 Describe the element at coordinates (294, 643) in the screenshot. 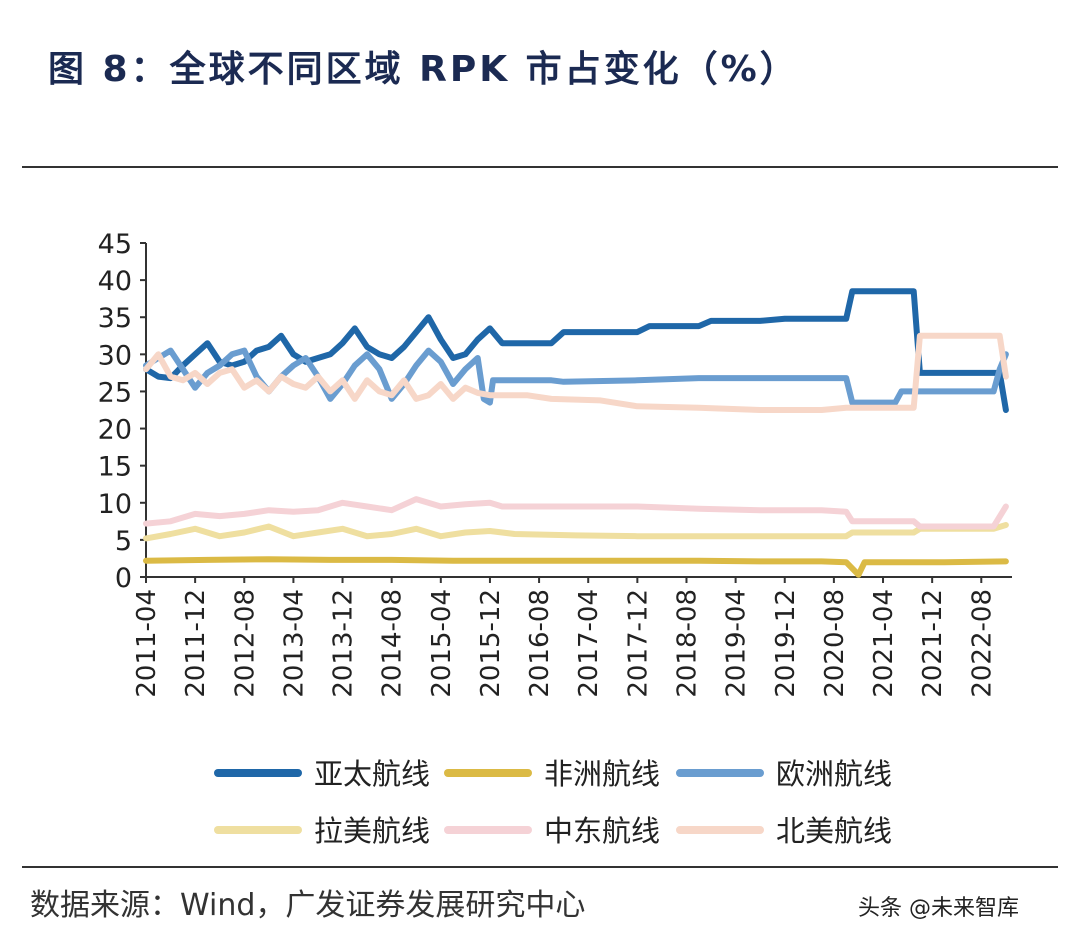

I see `x-tick-label: 2013-04` at that location.